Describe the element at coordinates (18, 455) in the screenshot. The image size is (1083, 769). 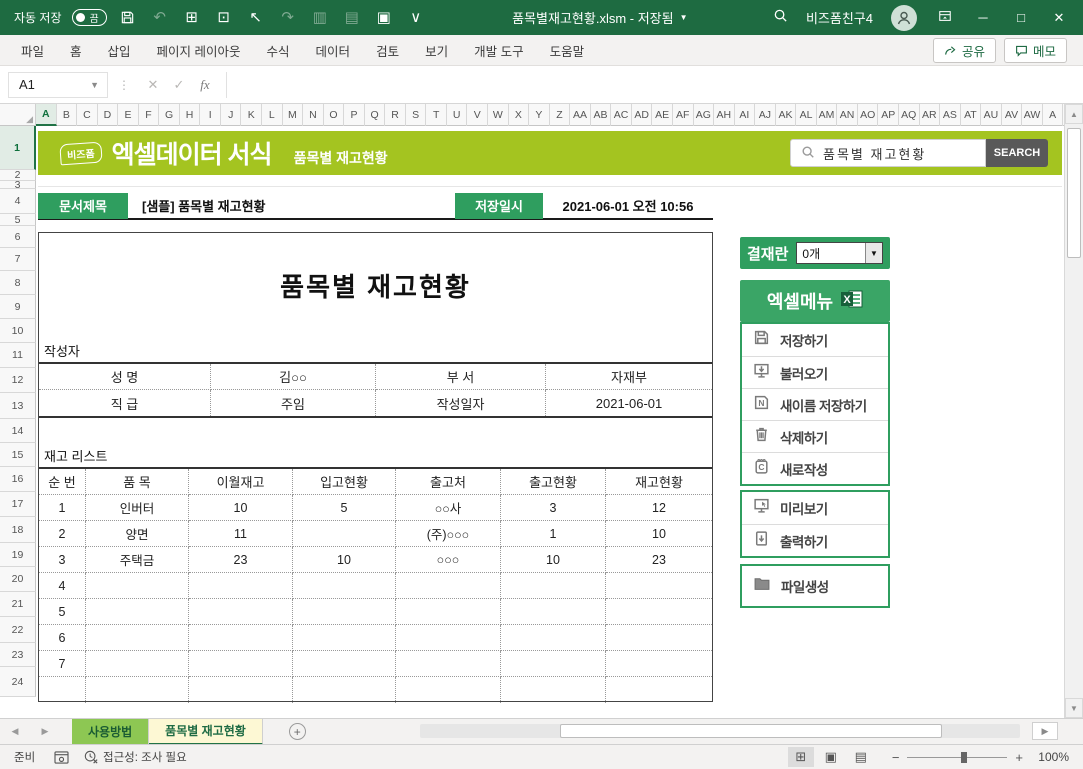
I see `row-header-15: 15` at that location.